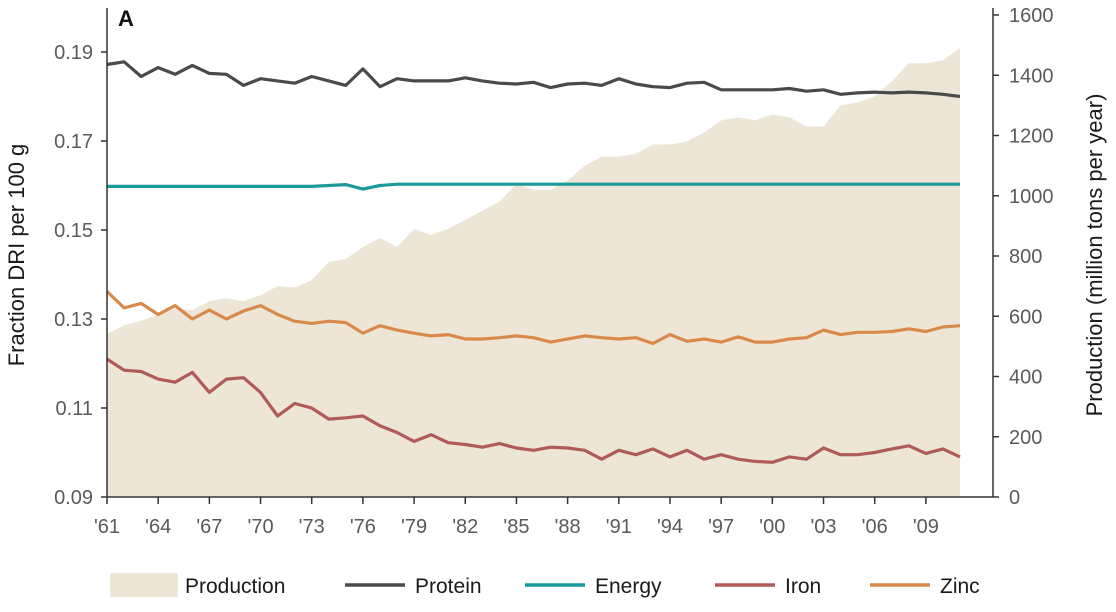  What do you see at coordinates (235, 586) in the screenshot?
I see `production-legend-label: Production` at bounding box center [235, 586].